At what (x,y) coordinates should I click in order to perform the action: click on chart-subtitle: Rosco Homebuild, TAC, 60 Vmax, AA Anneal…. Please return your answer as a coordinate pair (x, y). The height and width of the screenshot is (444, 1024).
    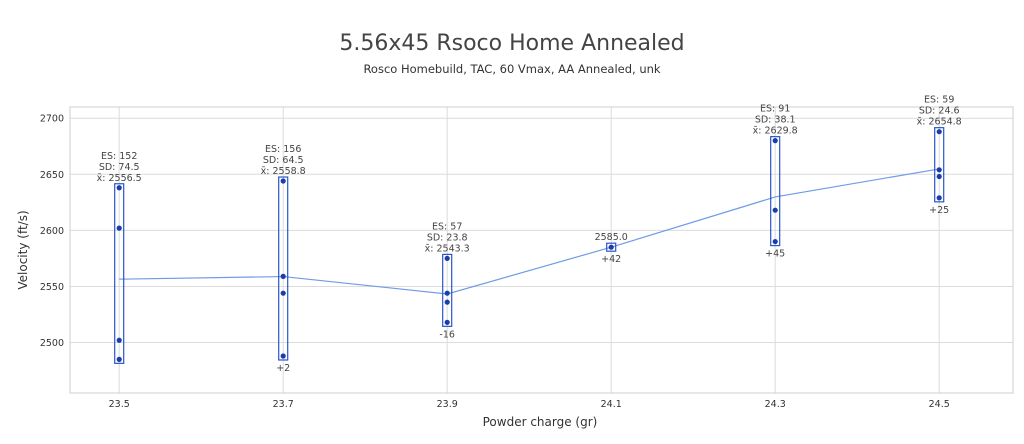
    Looking at the image, I should click on (511, 69).